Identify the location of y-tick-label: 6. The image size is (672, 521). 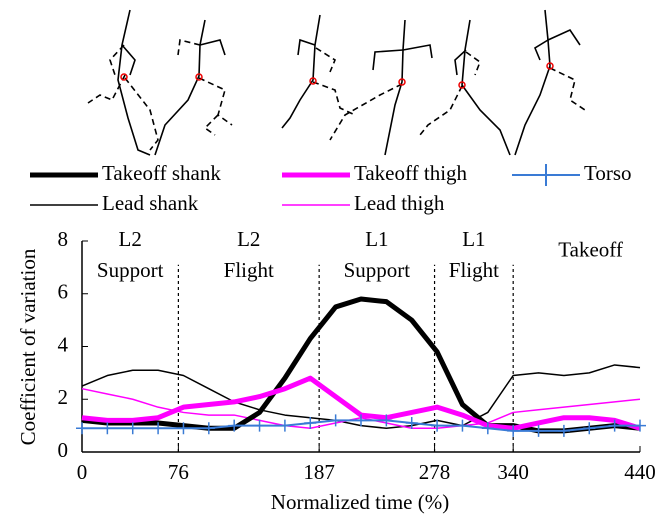
(63, 292).